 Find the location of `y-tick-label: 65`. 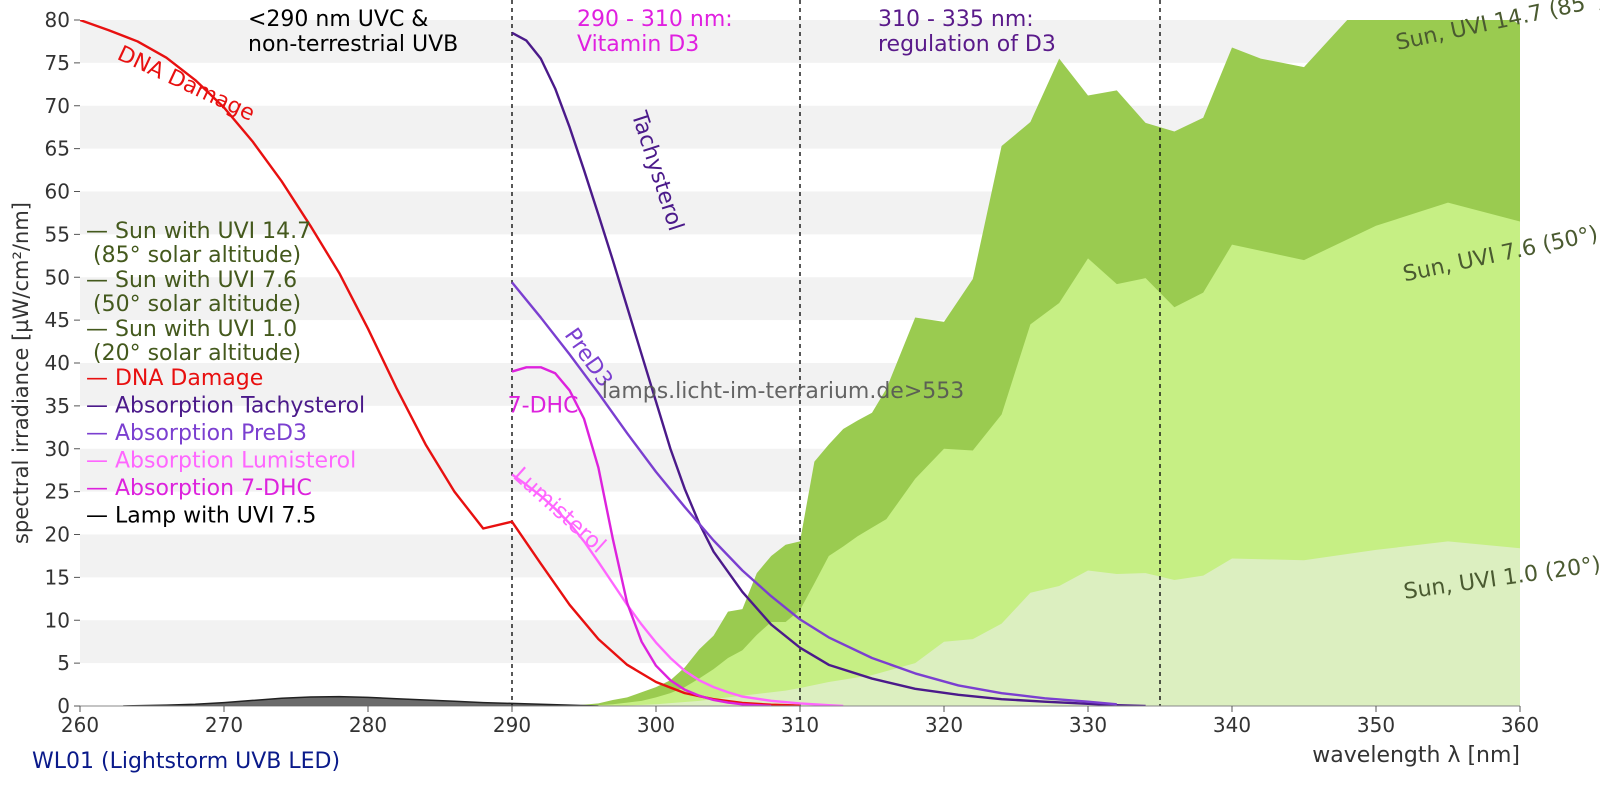

y-tick-label: 65 is located at coordinates (57, 149).